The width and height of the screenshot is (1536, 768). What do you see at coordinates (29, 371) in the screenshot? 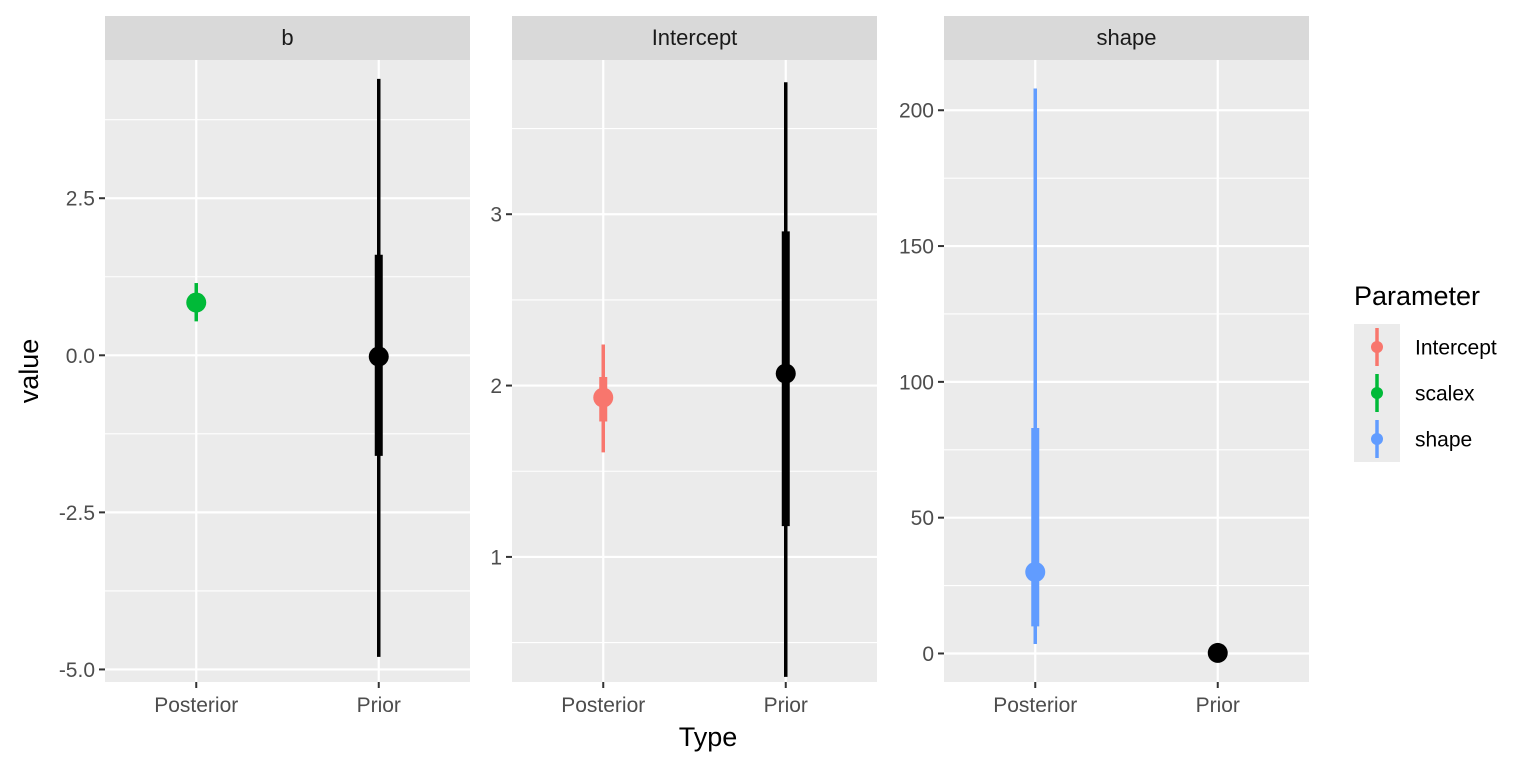
I see `y-axis-title: value` at bounding box center [29, 371].